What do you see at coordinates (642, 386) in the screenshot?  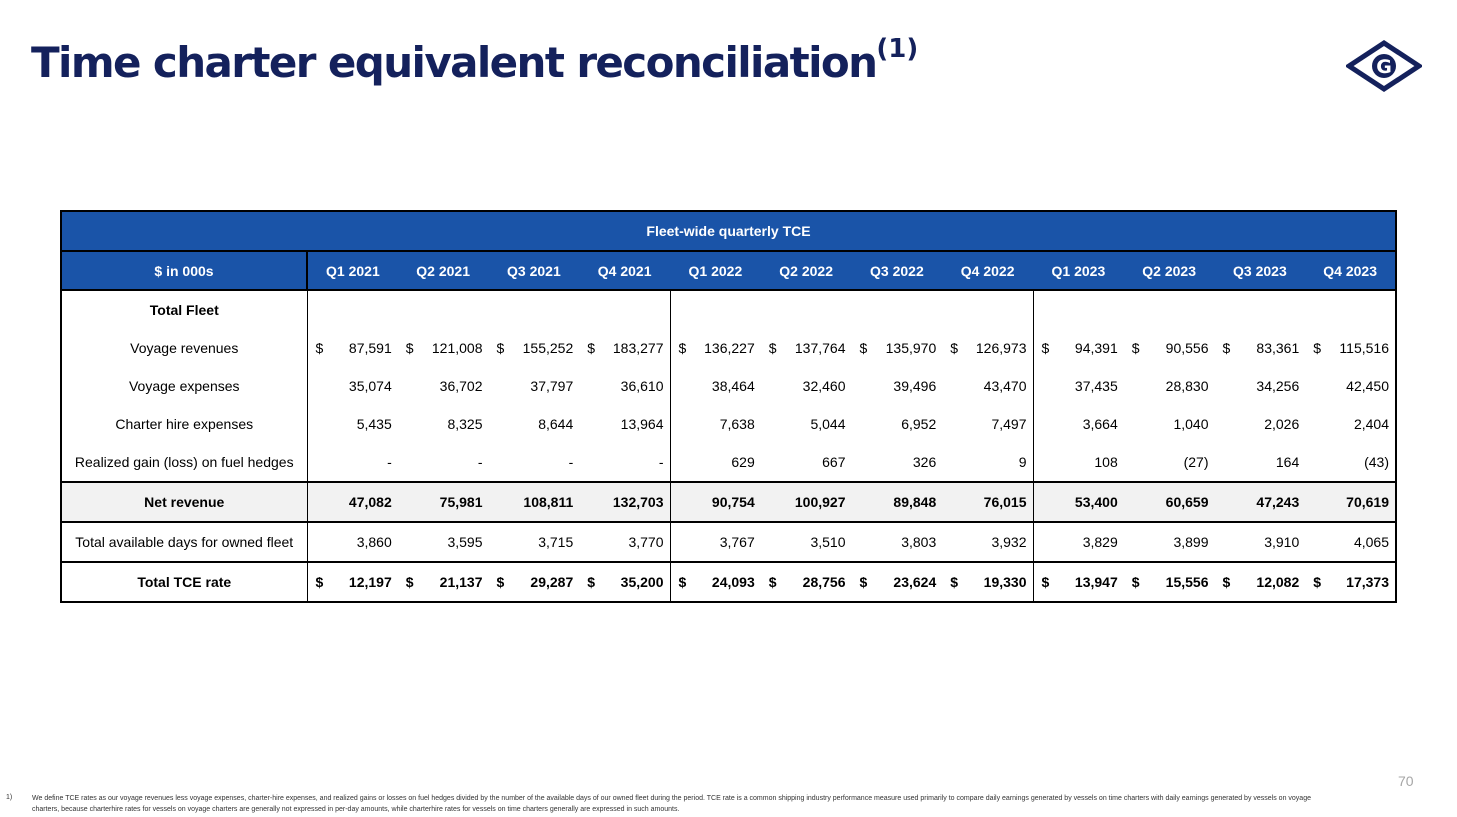 I see `cell-value: 36,610` at bounding box center [642, 386].